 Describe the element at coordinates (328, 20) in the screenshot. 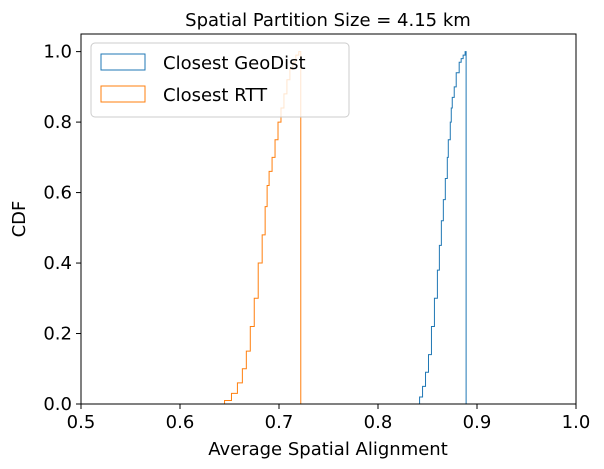

I see `chart-title: Spatial Partition Size = 4.15 km` at that location.